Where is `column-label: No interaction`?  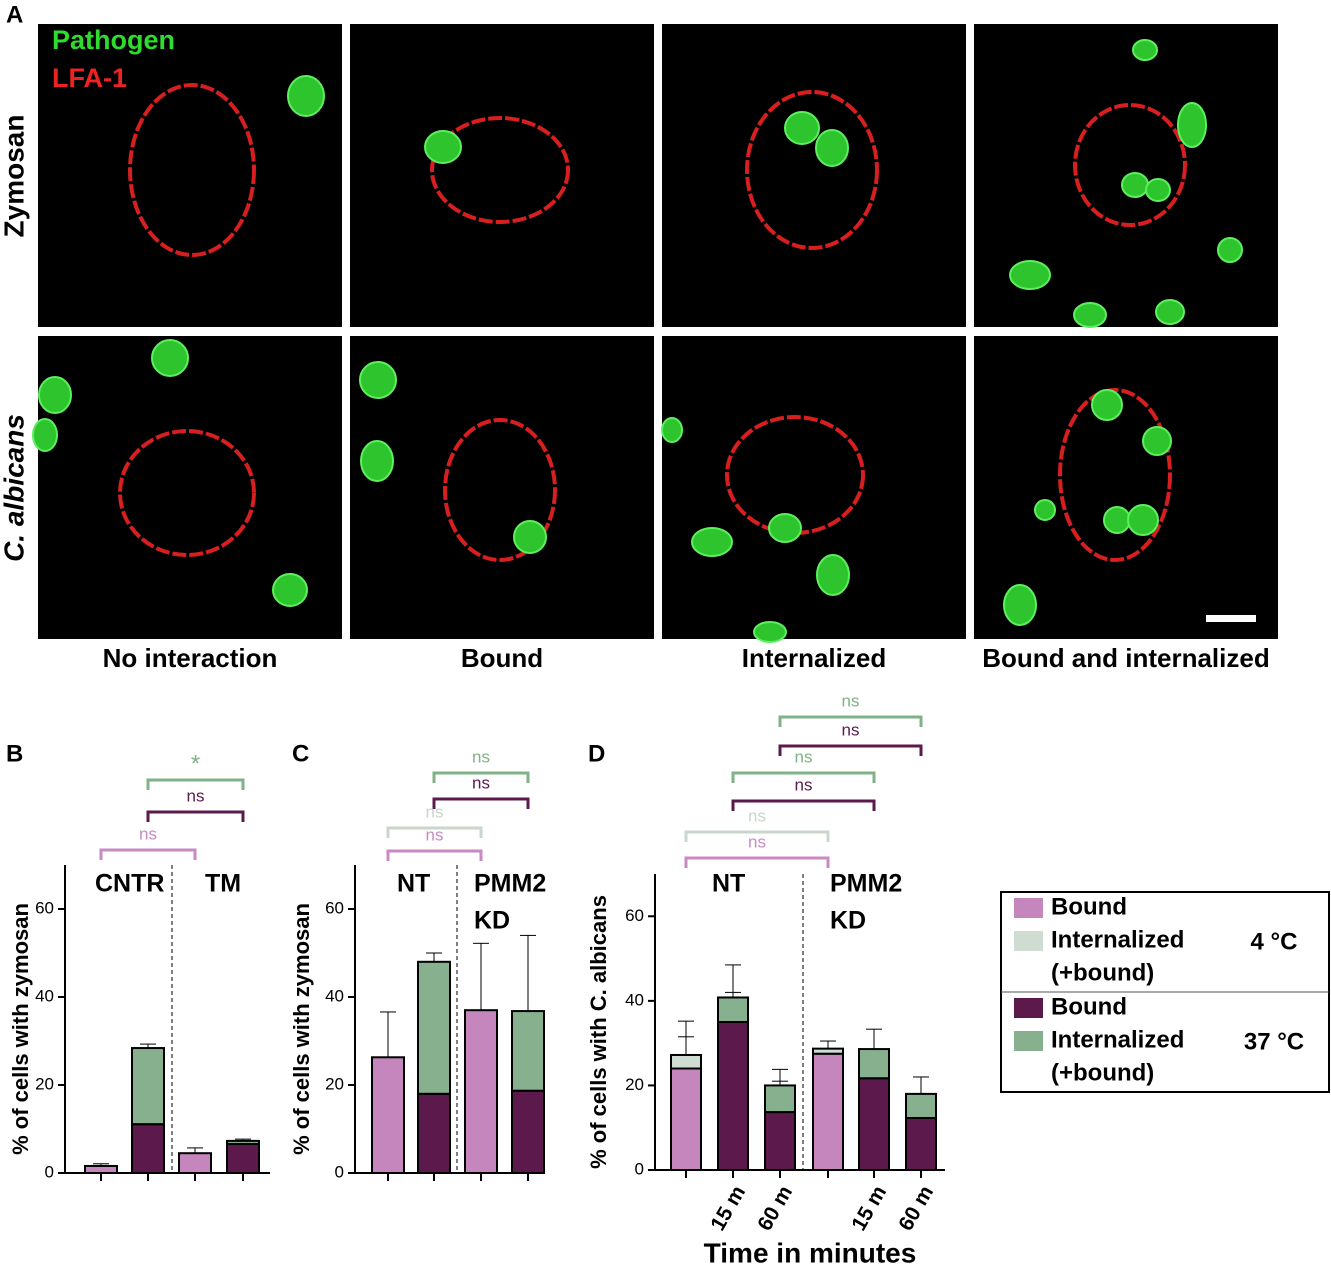 column-label: No interaction is located at coordinates (190, 658).